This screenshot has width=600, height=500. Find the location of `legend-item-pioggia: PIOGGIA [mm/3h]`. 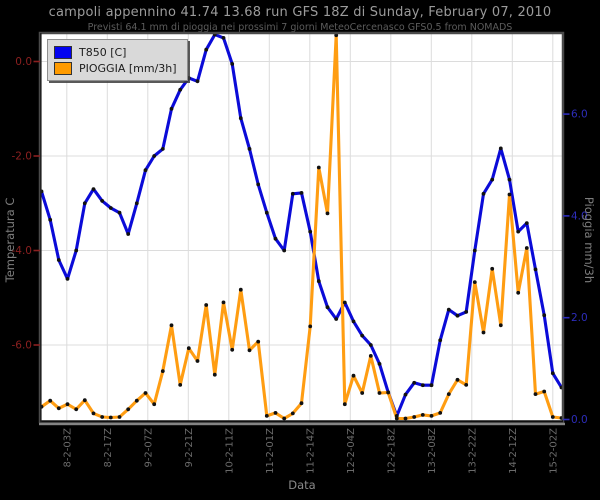

legend-item-pioggia: PIOGGIA [mm/3h] is located at coordinates (115, 68).